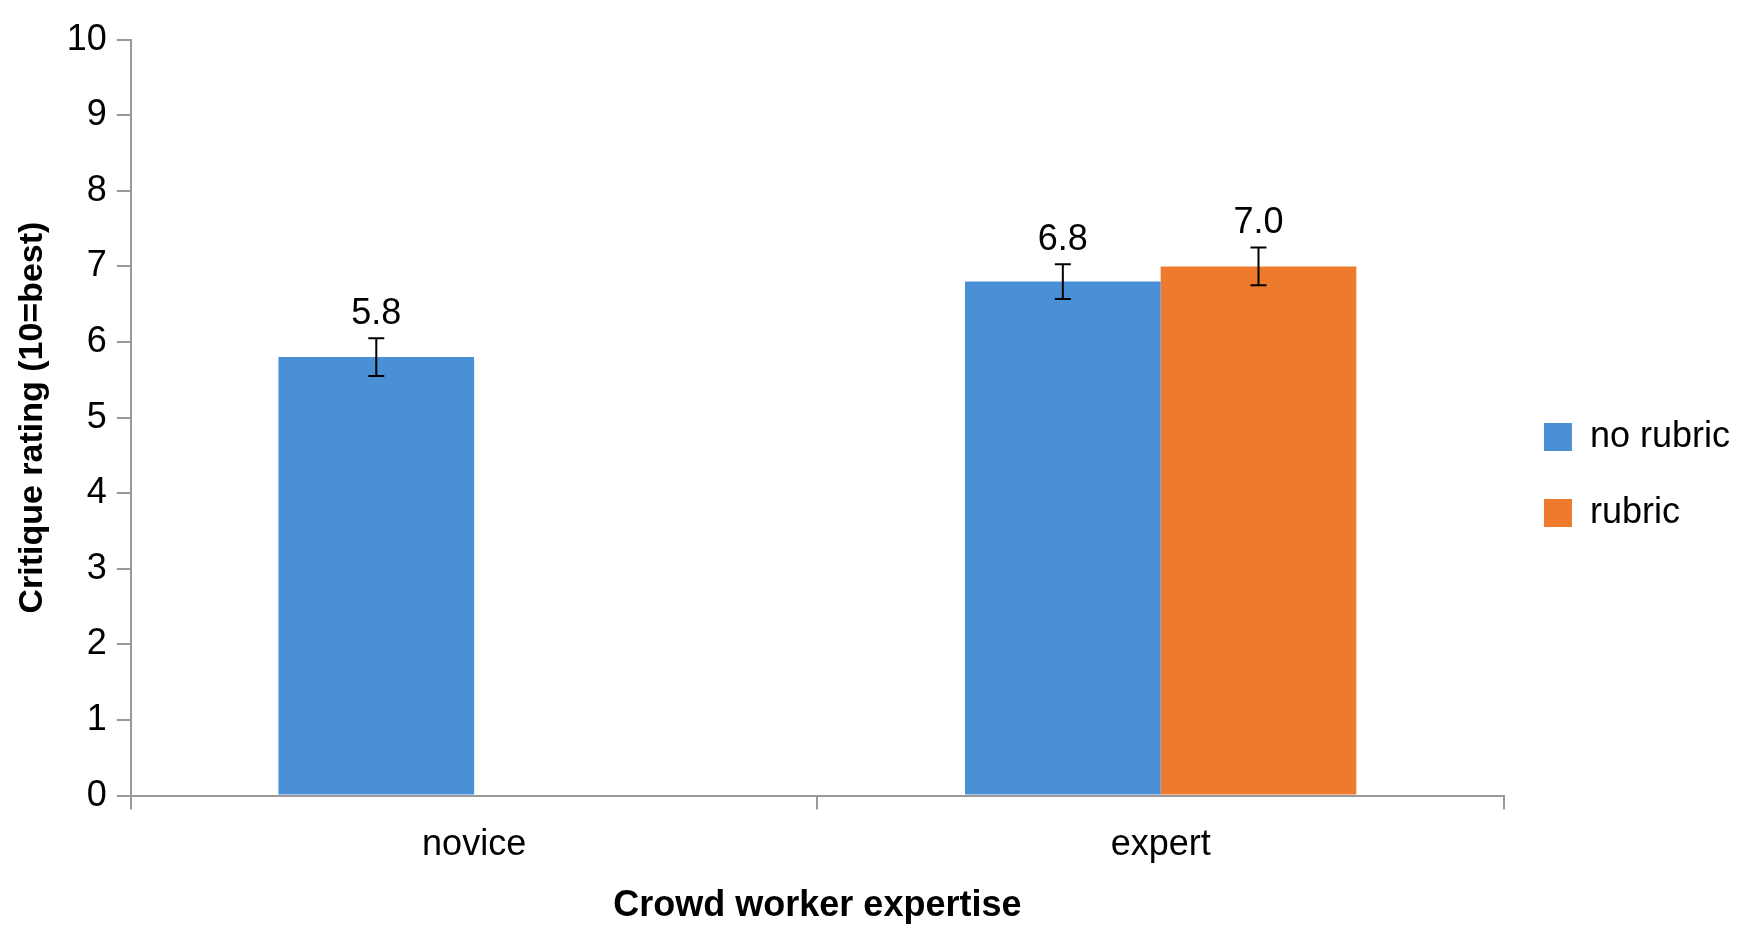 The height and width of the screenshot is (940, 1758). Describe the element at coordinates (1258, 221) in the screenshot. I see `data-label: 7.0` at that location.